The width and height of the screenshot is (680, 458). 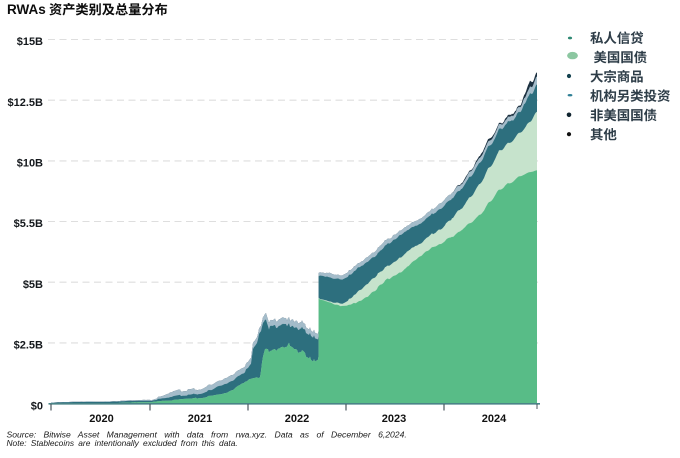 What do you see at coordinates (101, 419) in the screenshot?
I see `svg-text: 2020` at bounding box center [101, 419].